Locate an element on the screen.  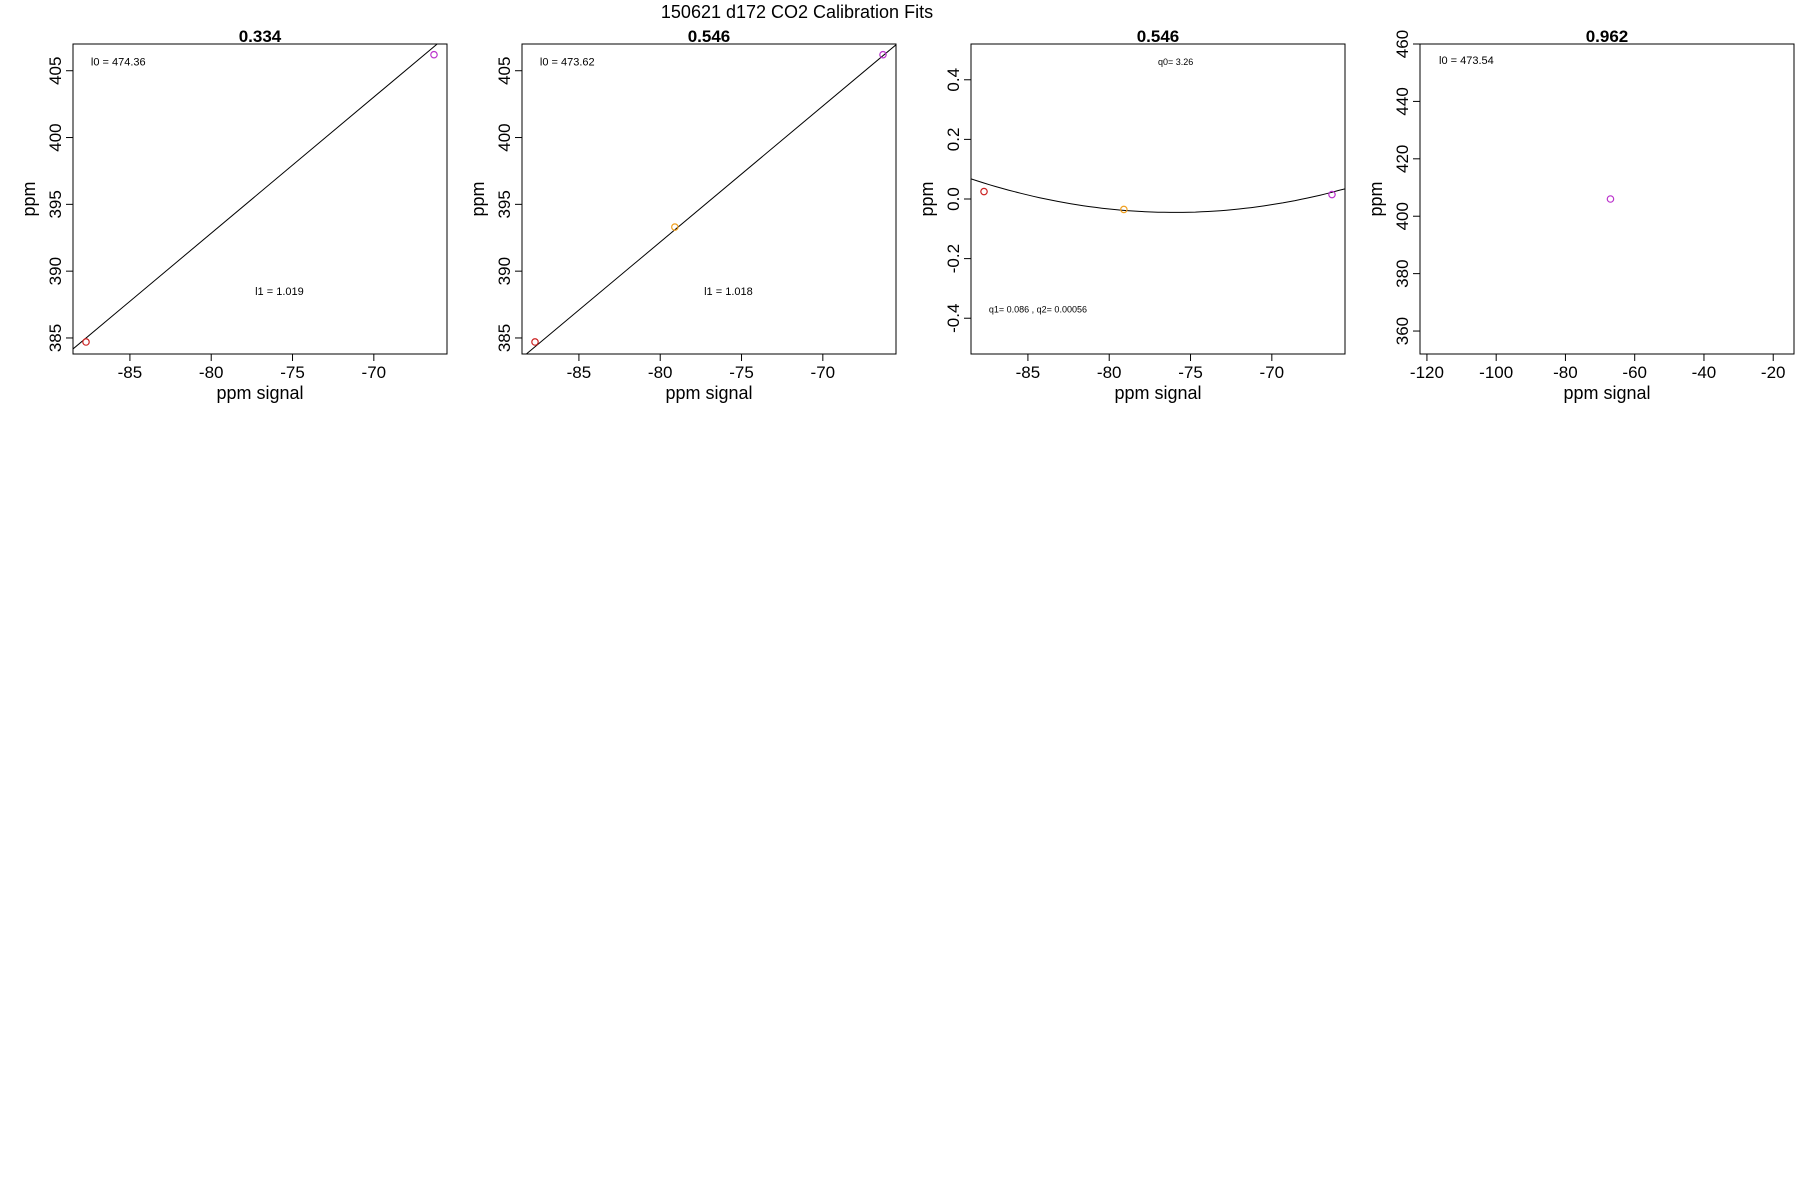
annotation-label: l0 = 473.54 is located at coordinates (1466, 61).